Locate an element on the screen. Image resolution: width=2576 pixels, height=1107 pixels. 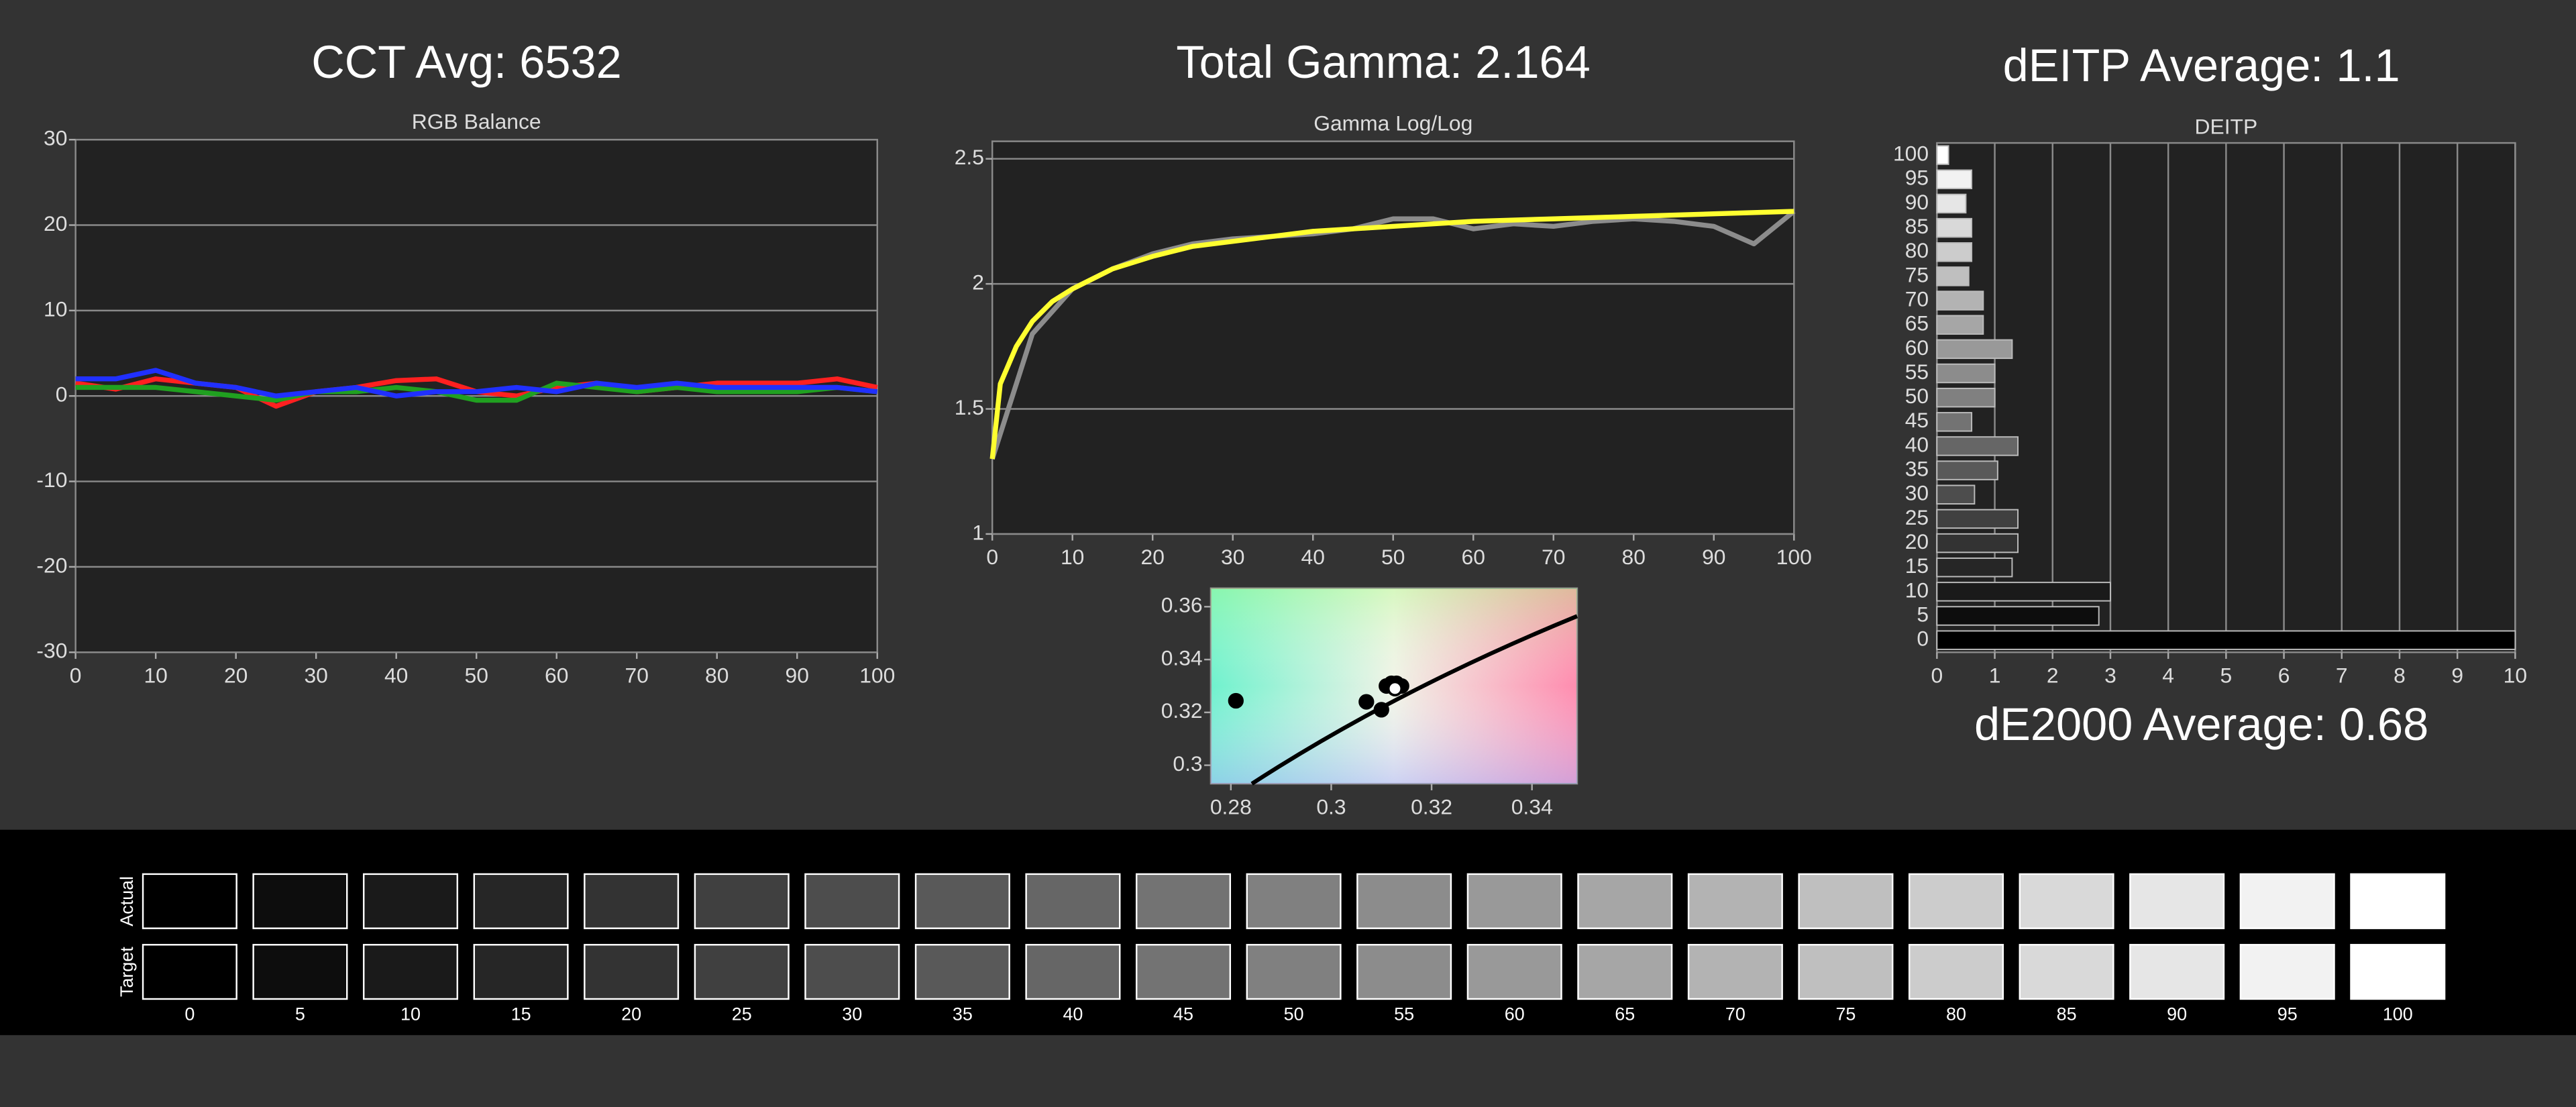
y-tick-label: 100 is located at coordinates (1911, 154).